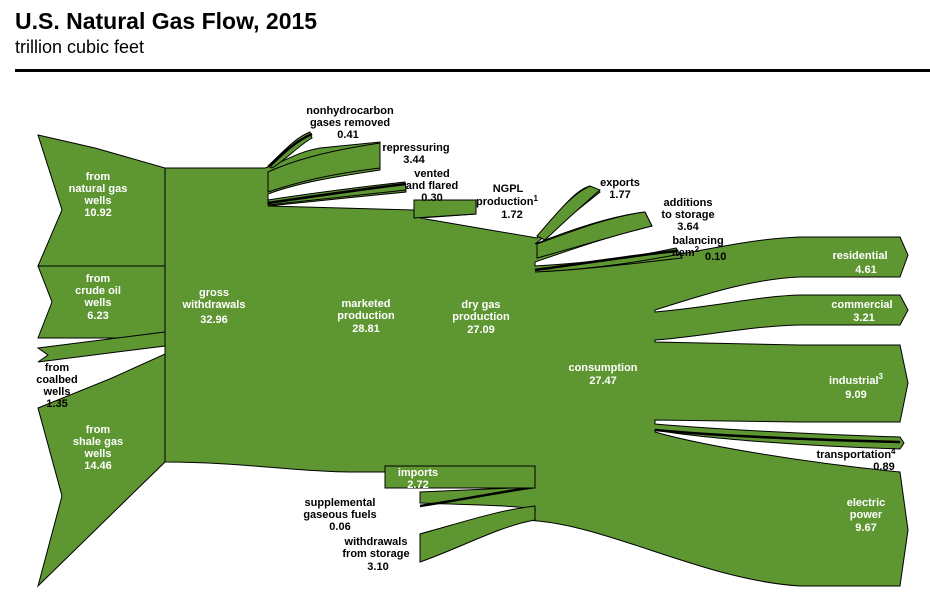  What do you see at coordinates (366, 329) in the screenshot?
I see `marketed-production-value: 28.81` at bounding box center [366, 329].